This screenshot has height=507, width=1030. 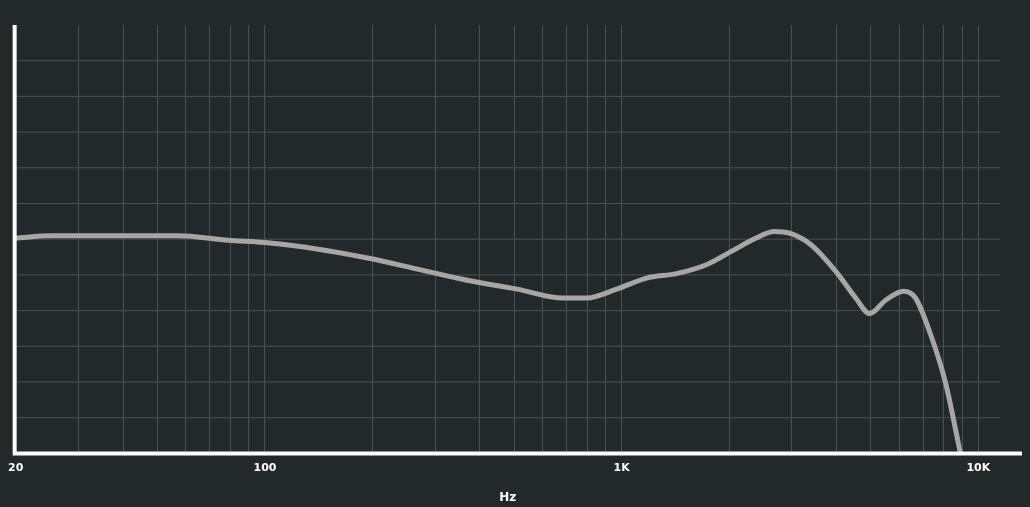 I want to click on x-tick-label: 10K, so click(x=978, y=467).